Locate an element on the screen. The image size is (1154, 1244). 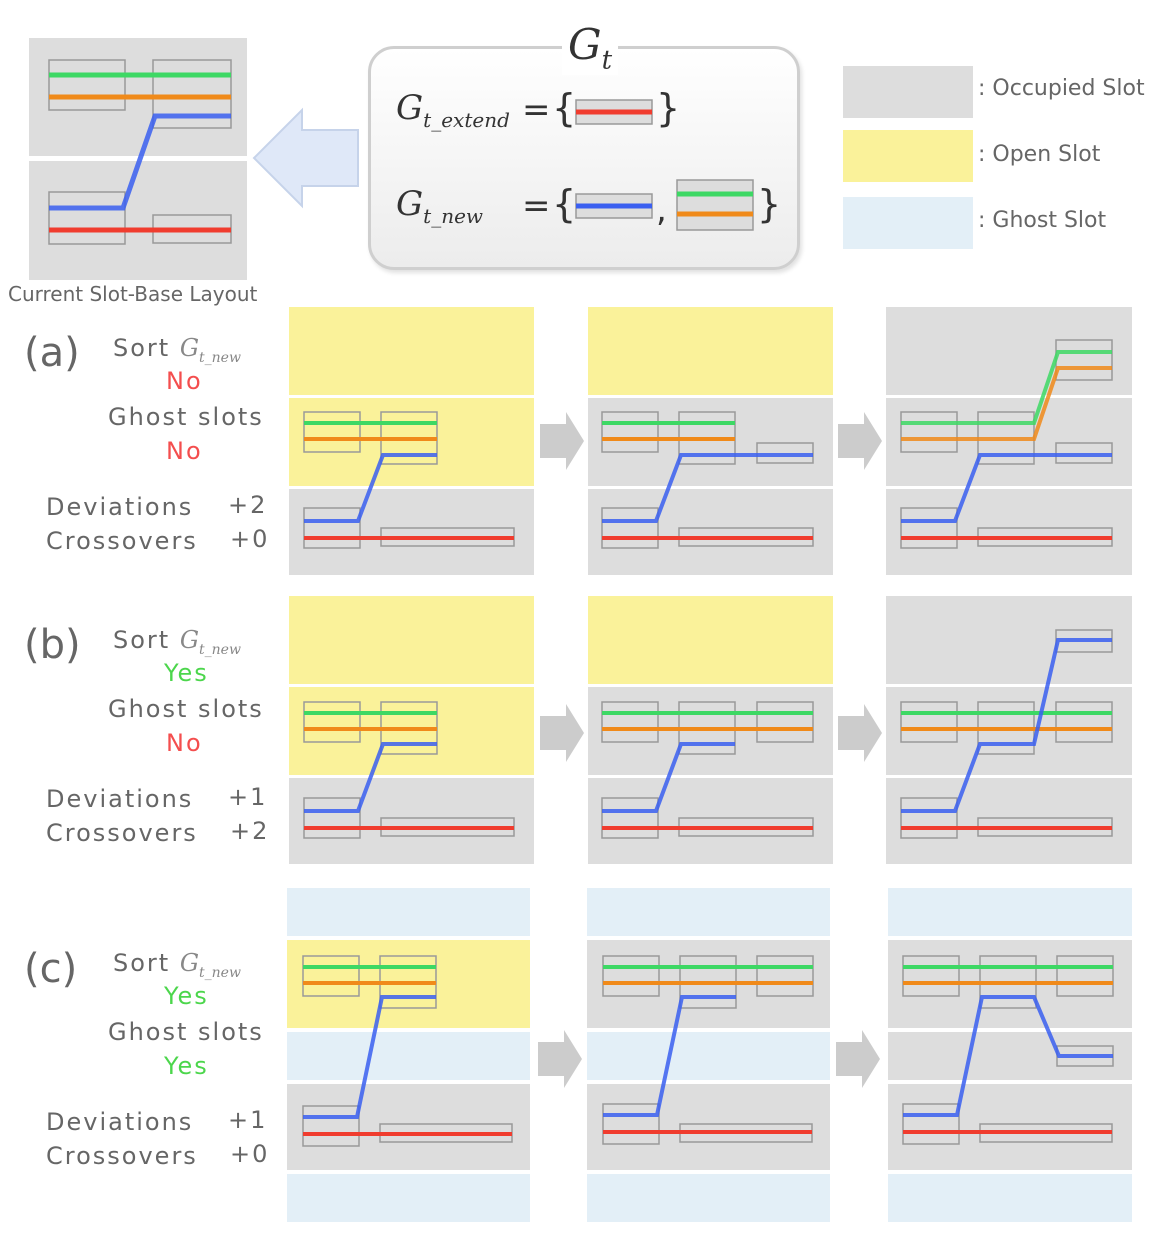
row-c-letter: (c) is located at coordinates (51, 969).